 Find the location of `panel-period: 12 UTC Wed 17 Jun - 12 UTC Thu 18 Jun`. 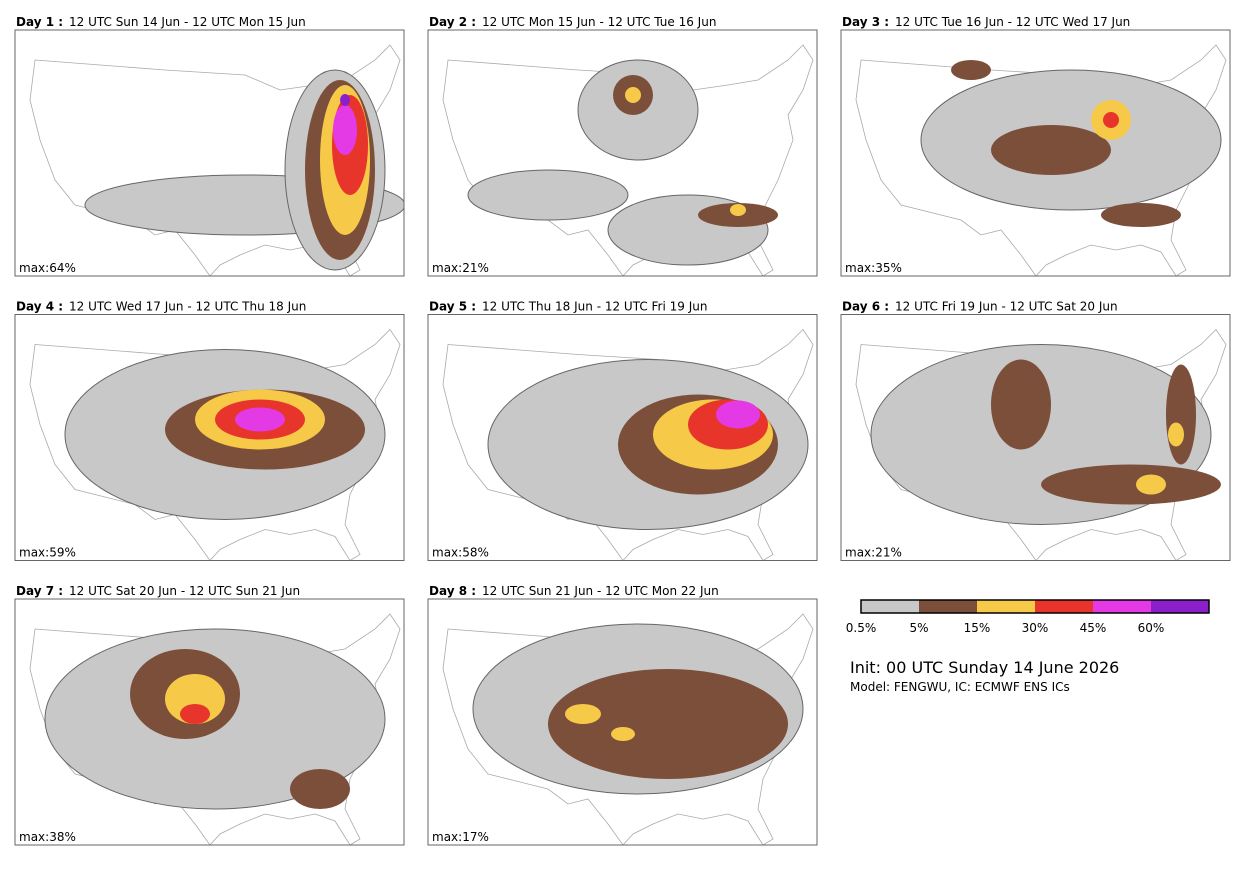

panel-period: 12 UTC Wed 17 Jun - 12 UTC Thu 18 Jun is located at coordinates (187, 307).